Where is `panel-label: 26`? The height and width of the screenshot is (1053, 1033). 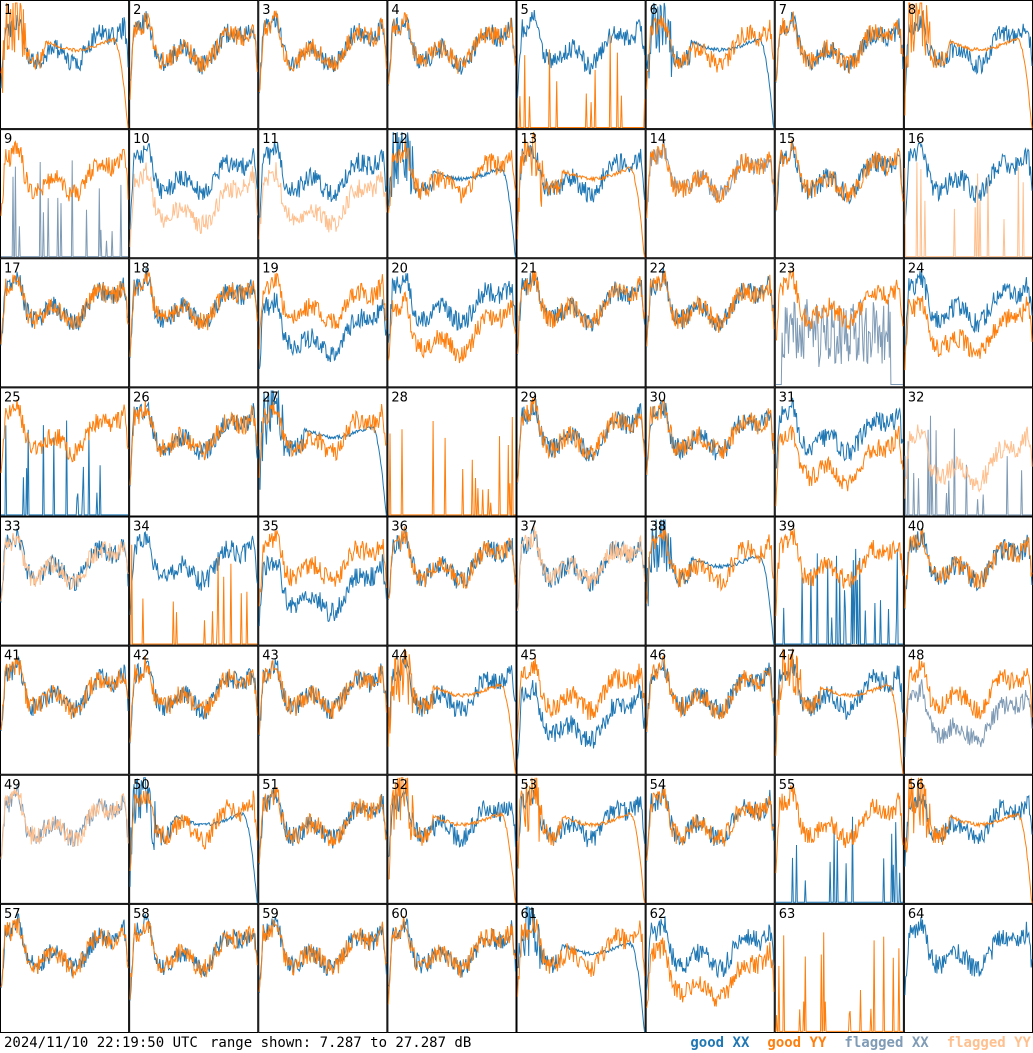 panel-label: 26 is located at coordinates (141, 397).